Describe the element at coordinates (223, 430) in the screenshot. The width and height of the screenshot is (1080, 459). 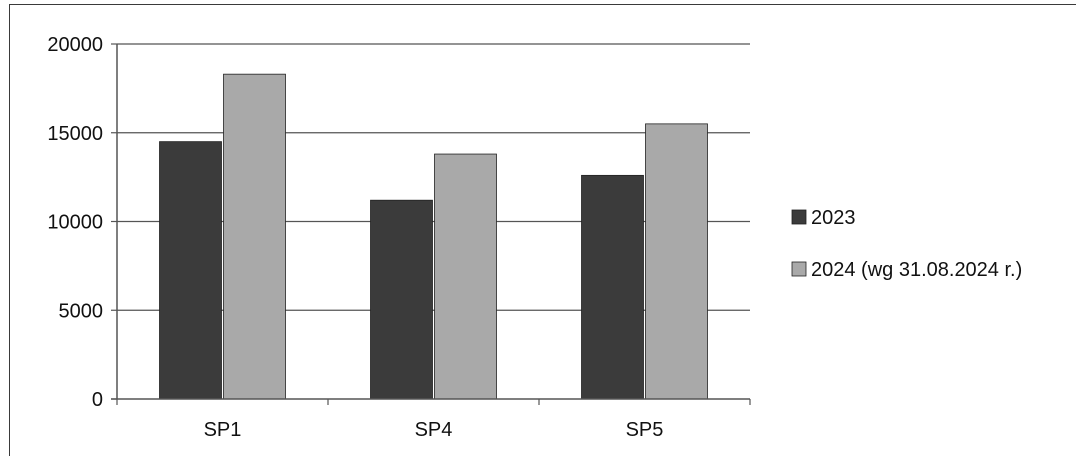
I see `x-tick-label: SP1` at that location.